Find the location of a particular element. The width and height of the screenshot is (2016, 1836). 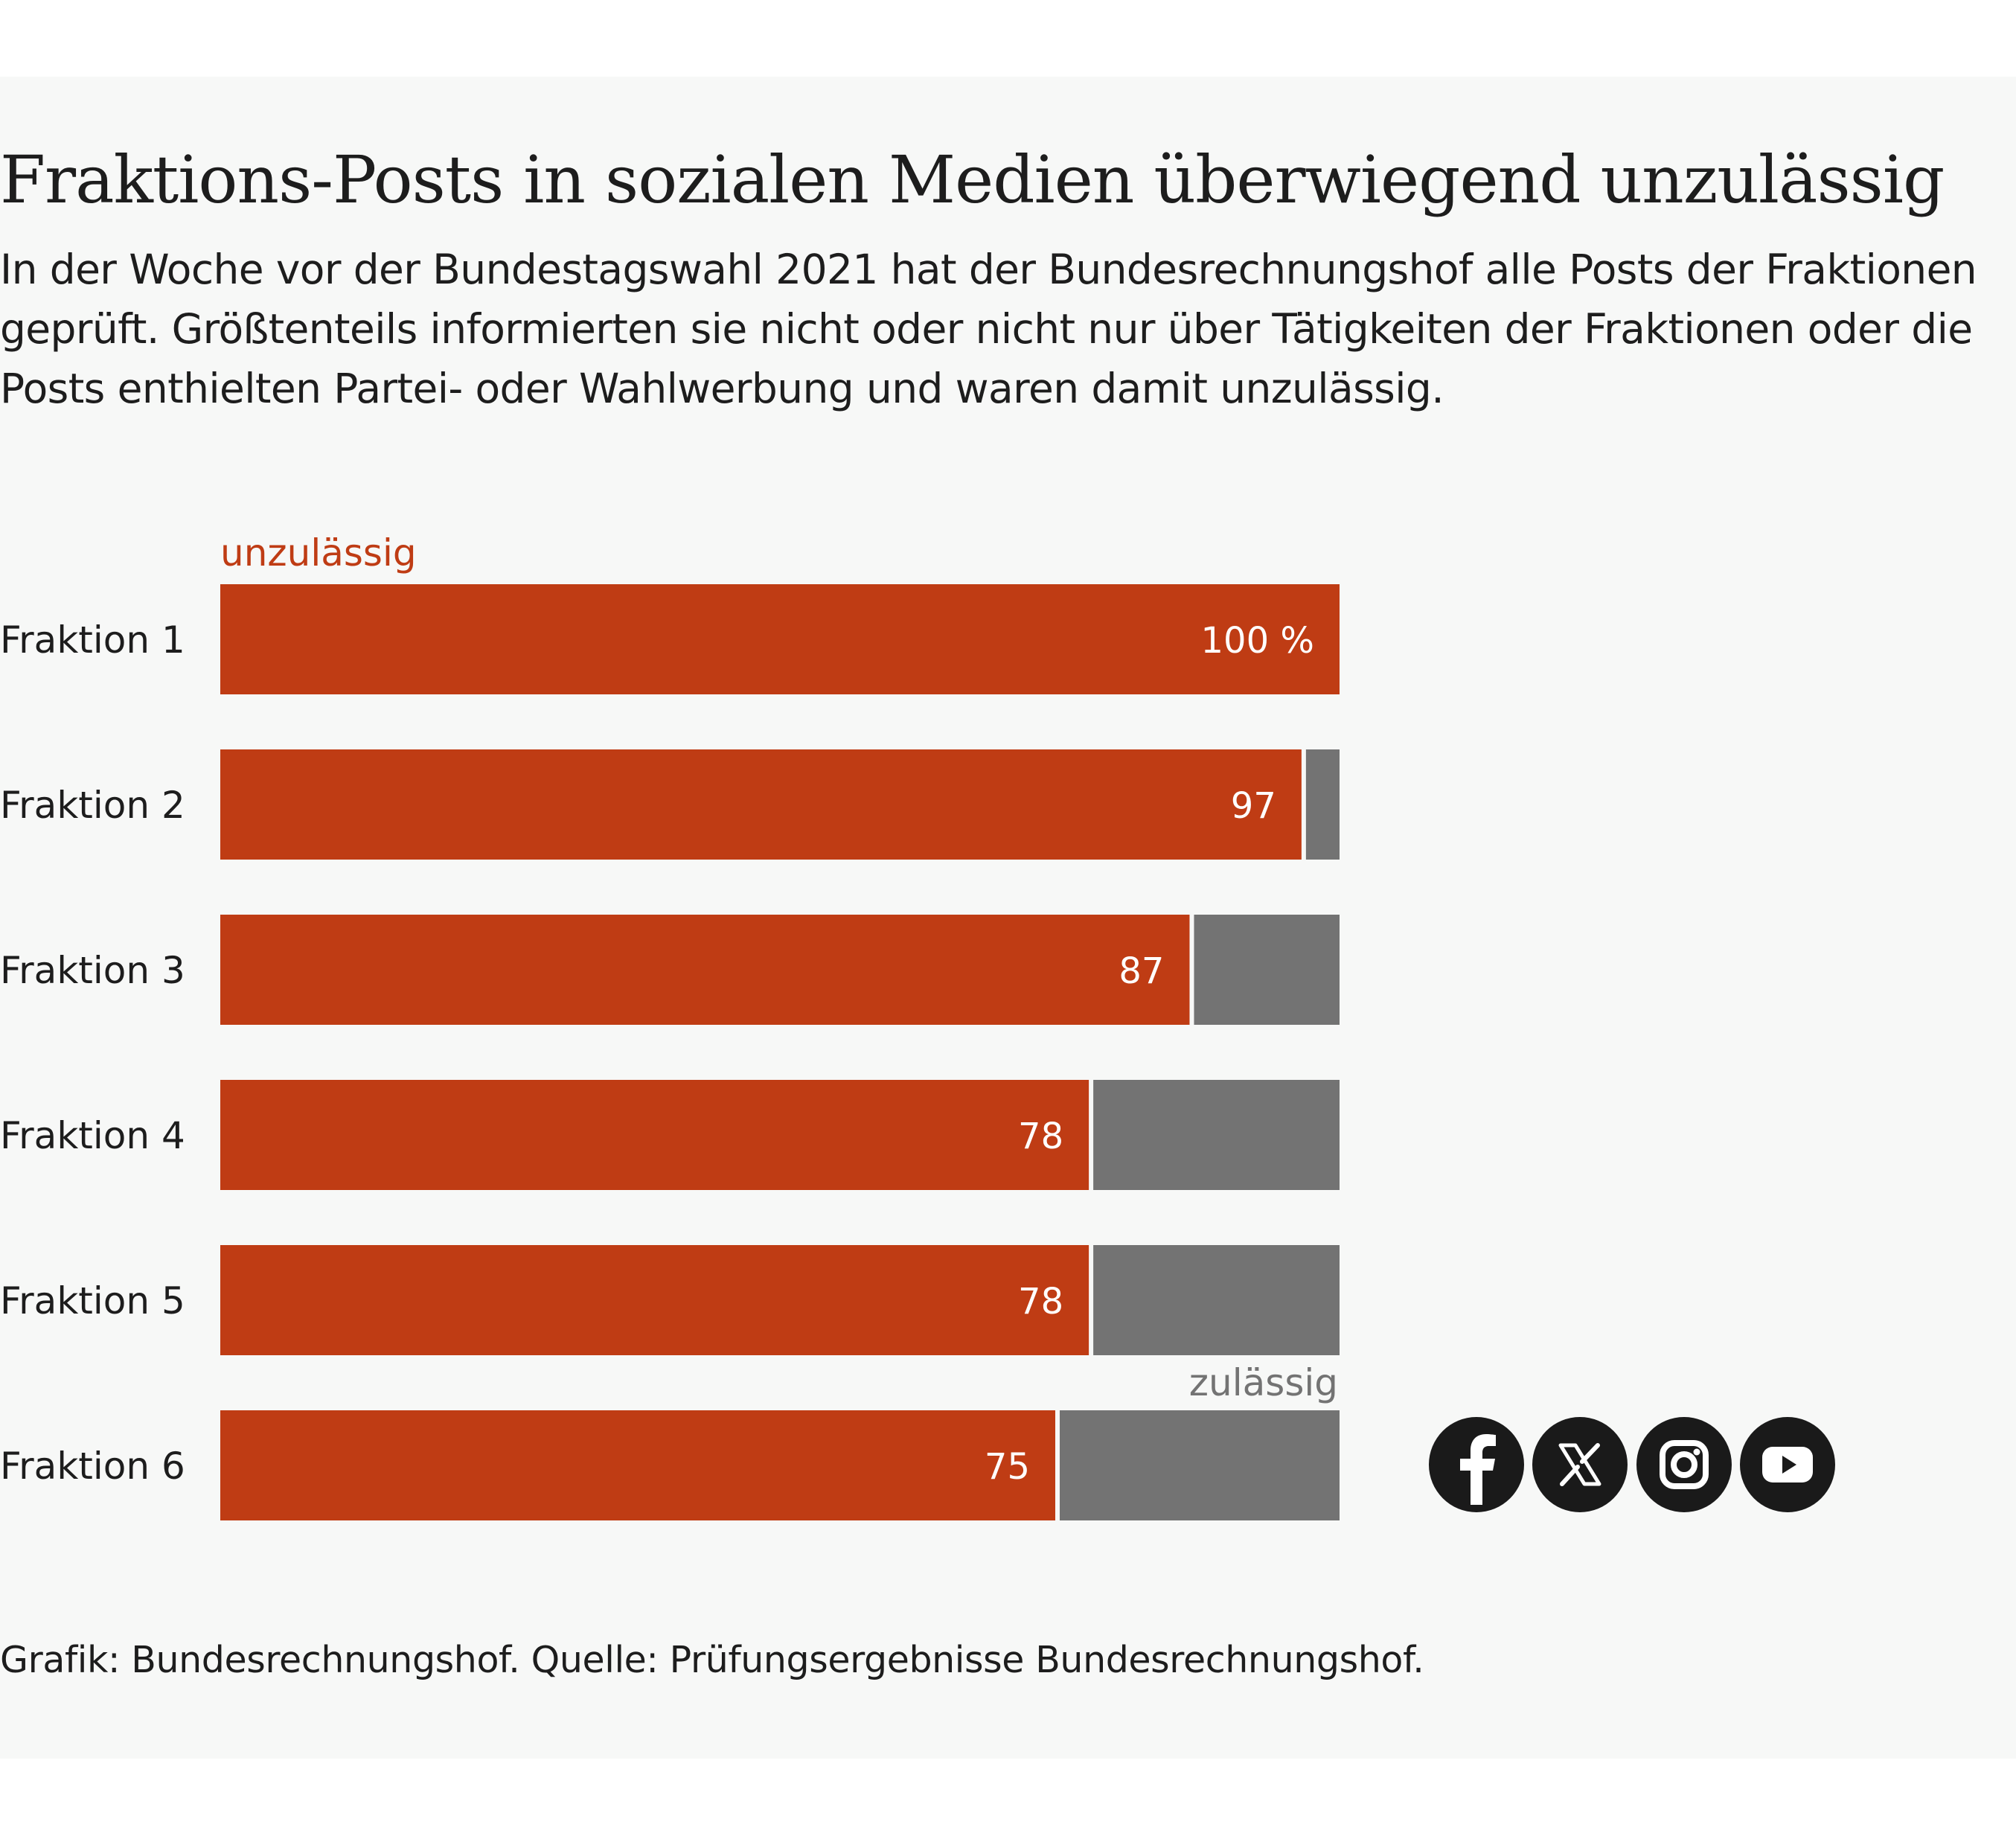

category-label: Fraktion 1 is located at coordinates (92, 640).